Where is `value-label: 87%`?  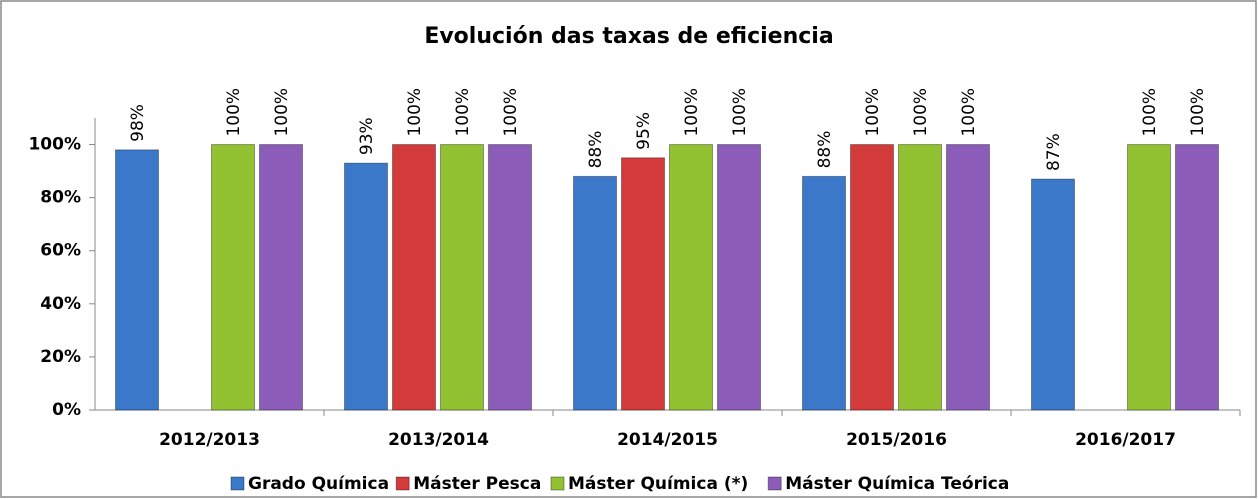 value-label: 87% is located at coordinates (1054, 152).